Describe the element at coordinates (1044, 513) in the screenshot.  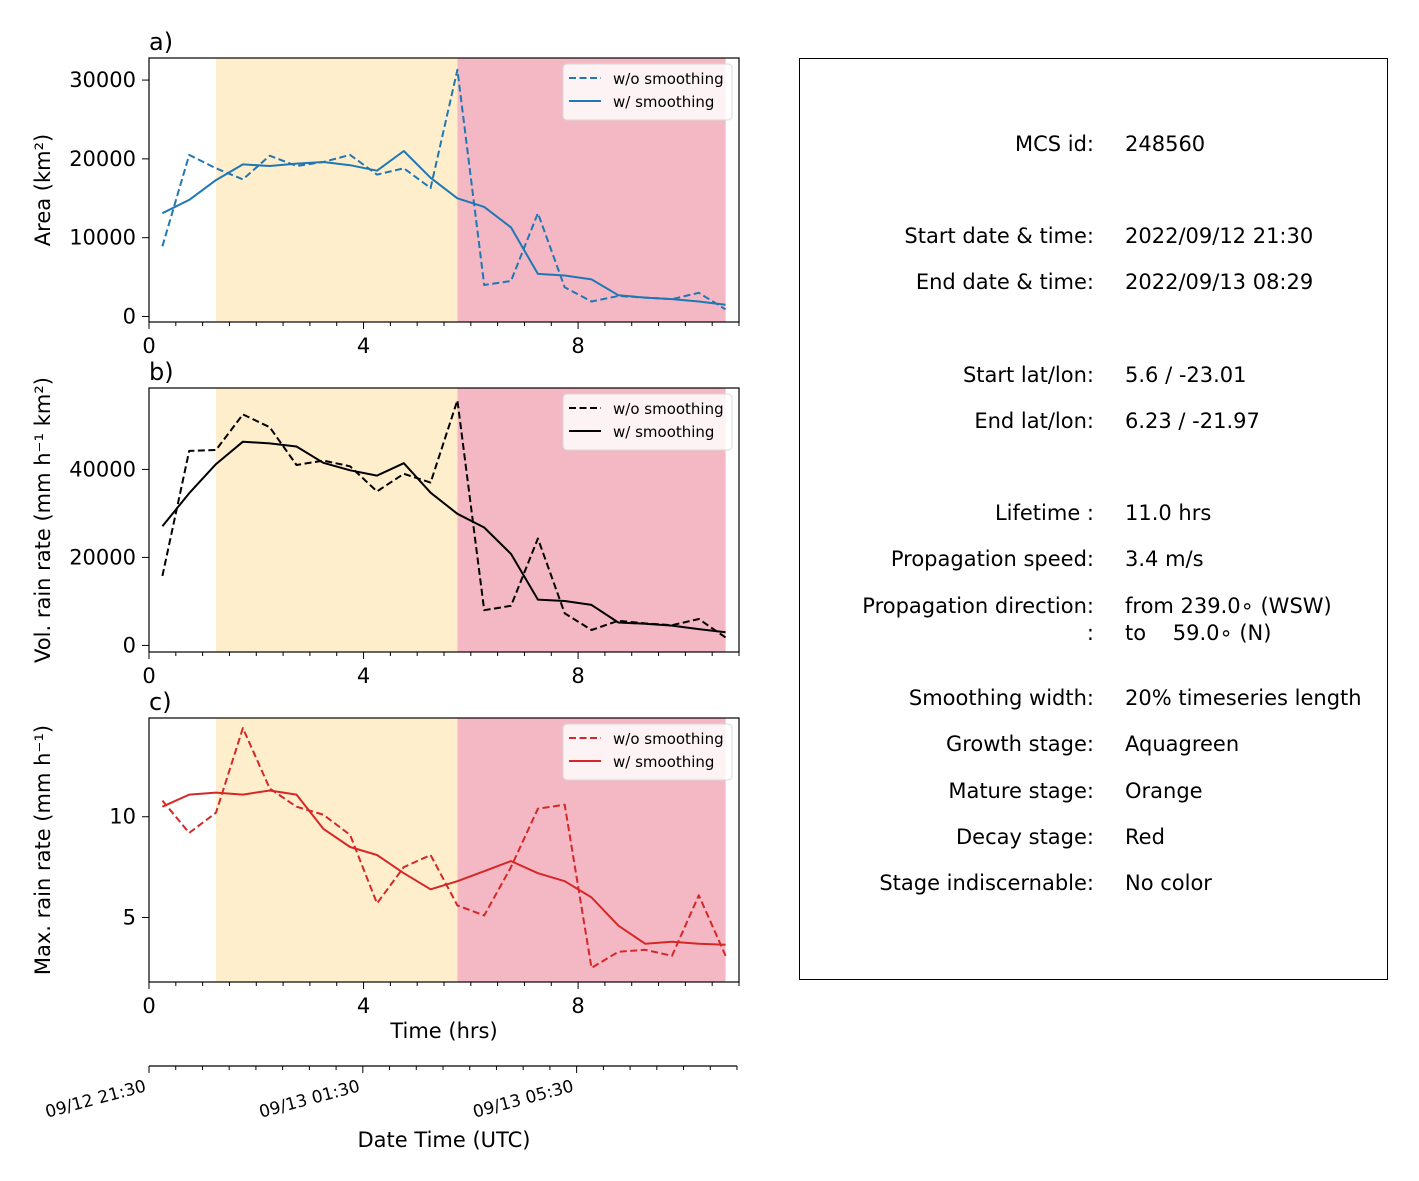
I see `info-key-lifetime: Lifetime :` at that location.